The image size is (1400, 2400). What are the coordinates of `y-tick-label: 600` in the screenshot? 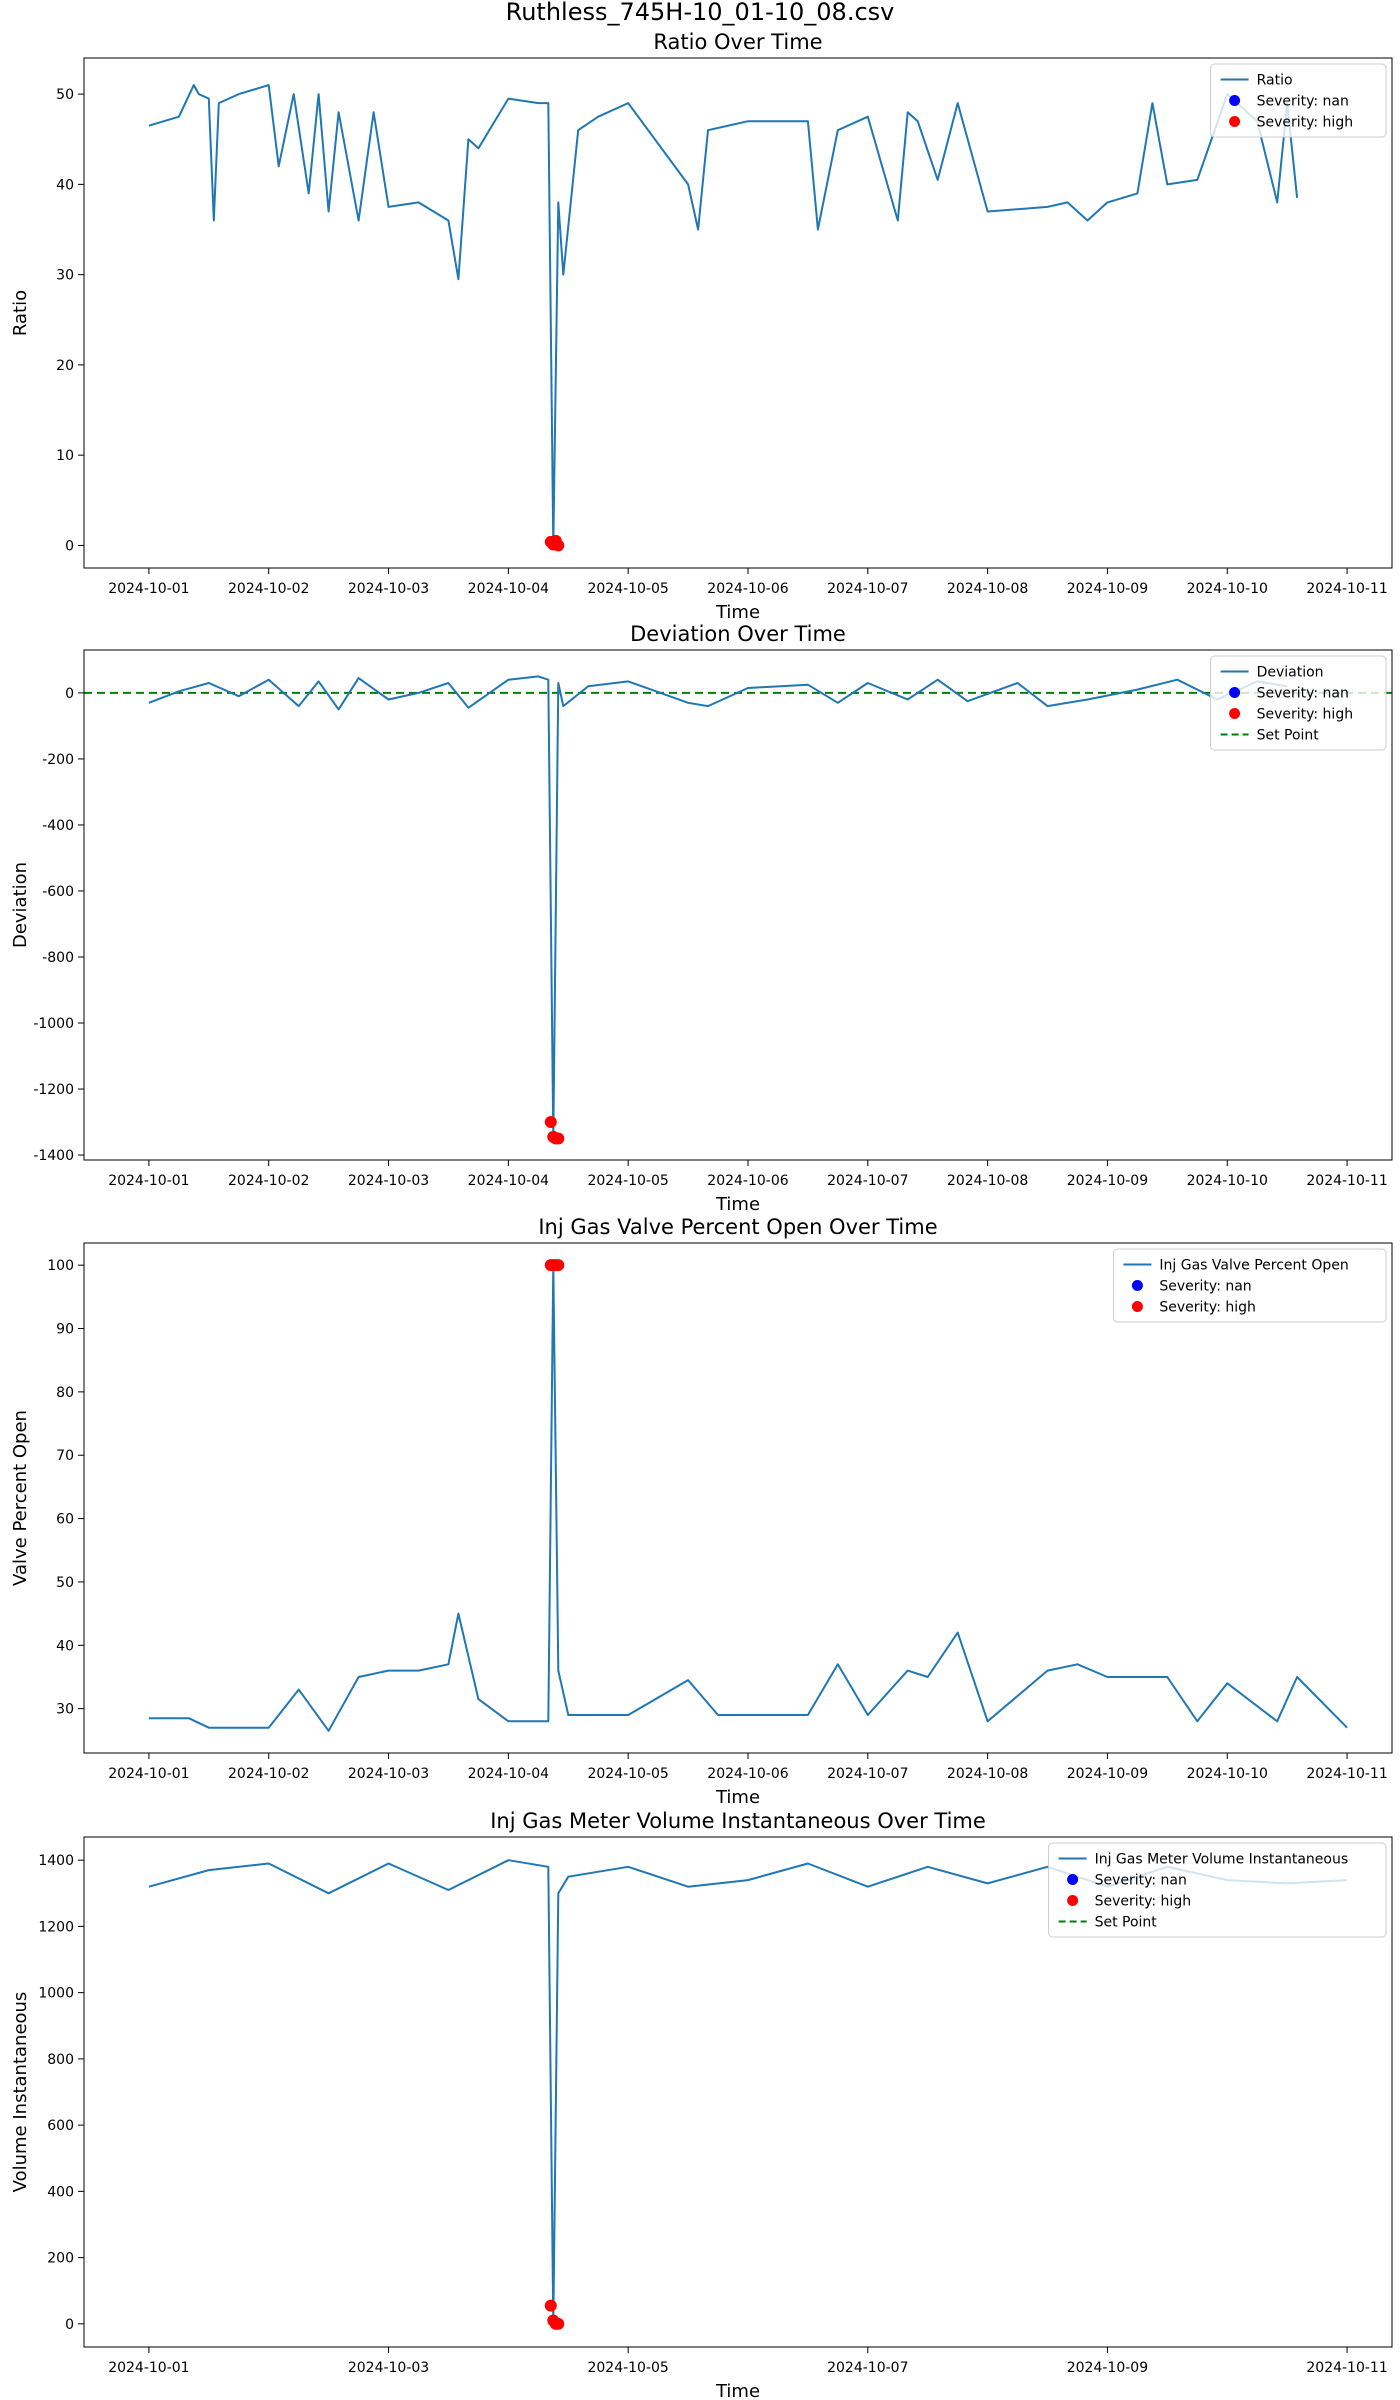 It's located at (60, 2126).